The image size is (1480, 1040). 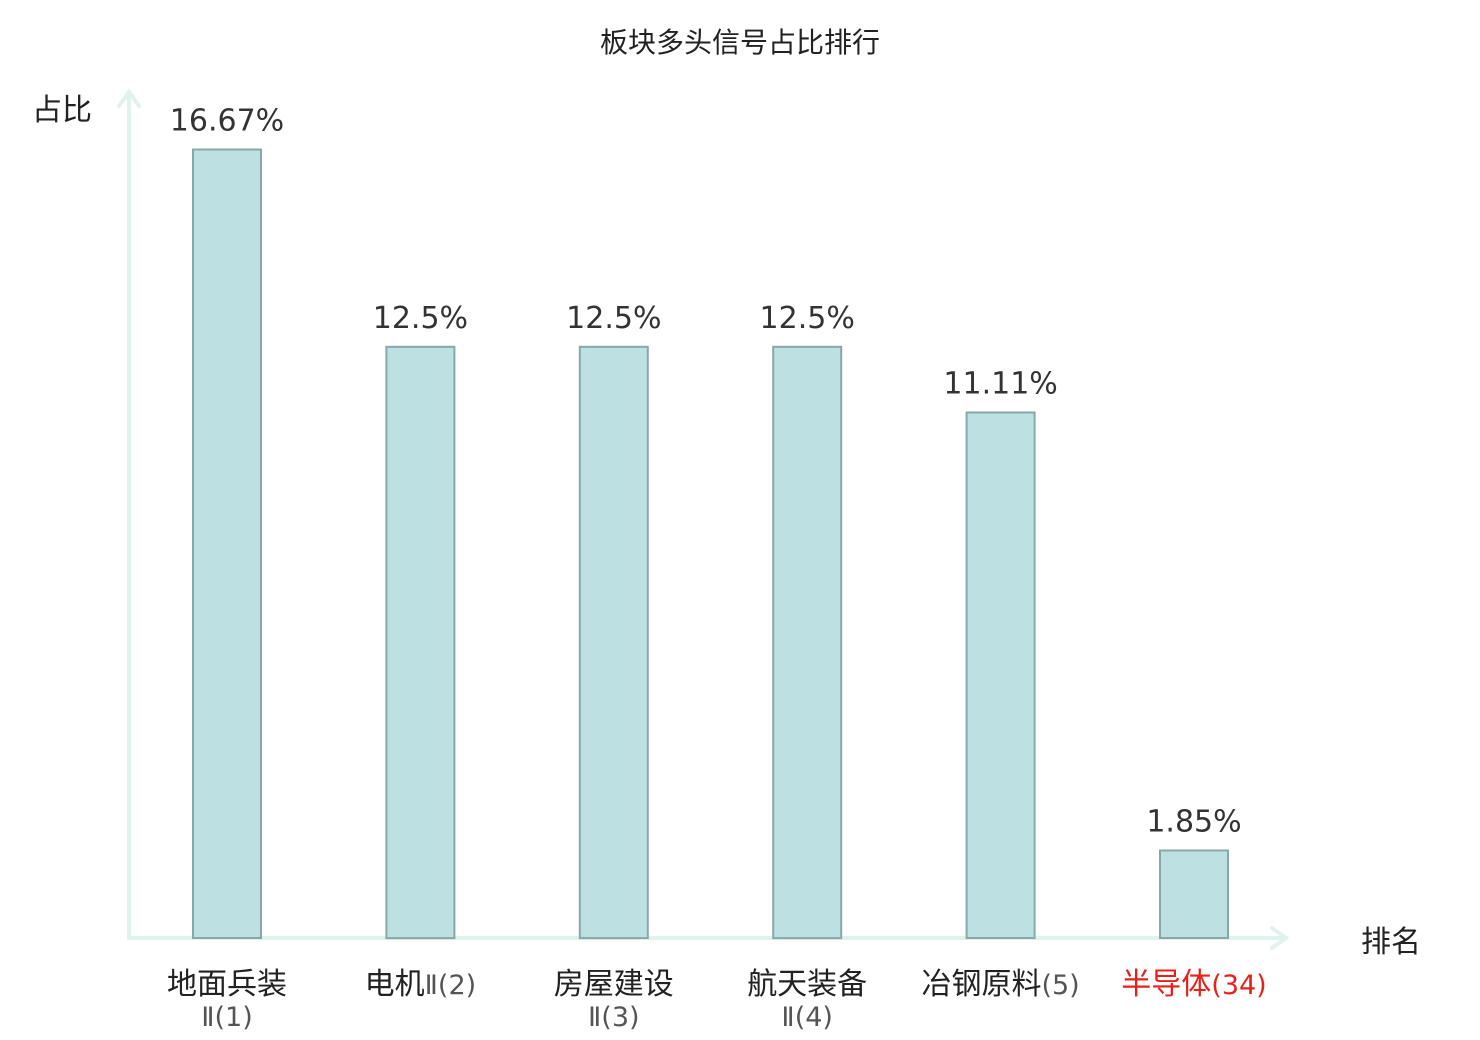 What do you see at coordinates (1060, 985) in the screenshot?
I see `category-rank: (5)` at bounding box center [1060, 985].